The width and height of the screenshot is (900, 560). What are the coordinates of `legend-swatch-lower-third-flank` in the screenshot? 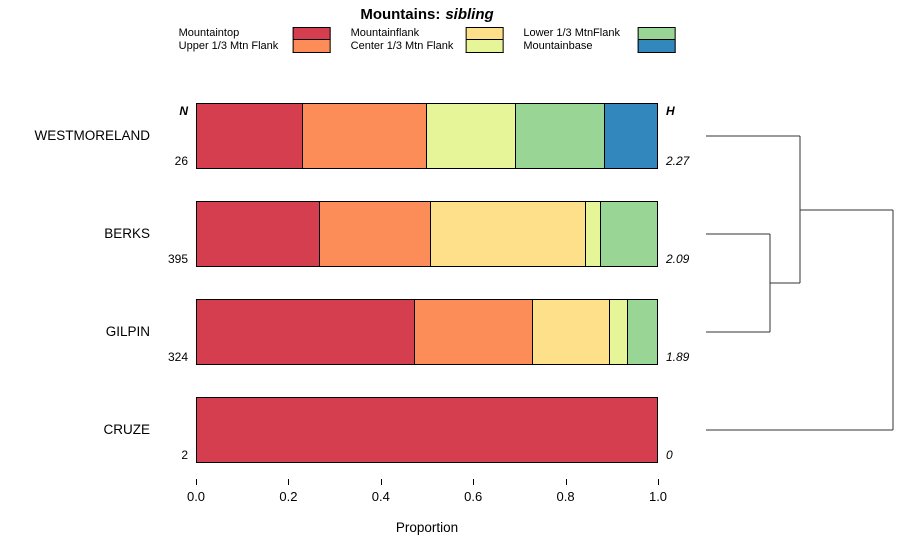 It's located at (656, 33).